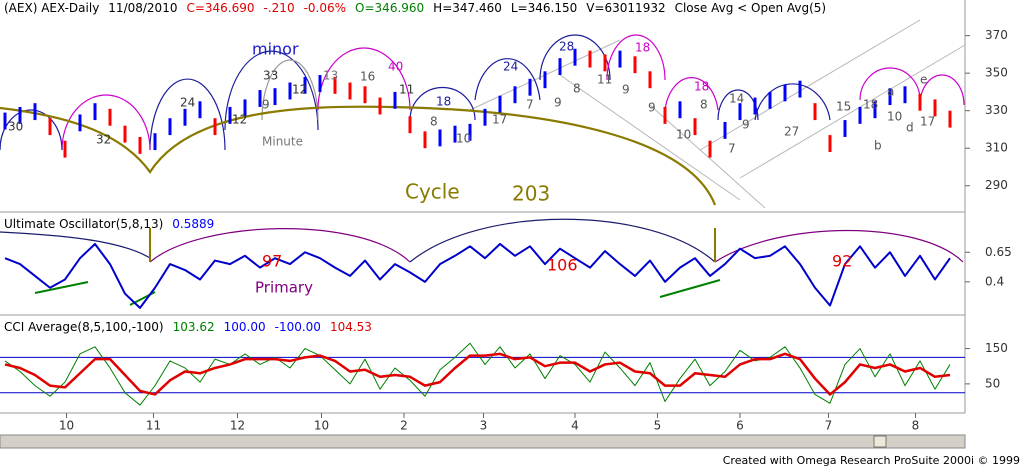 Image resolution: width=1024 pixels, height=472 pixels. What do you see at coordinates (923, 80) in the screenshot?
I see `annotation: e` at bounding box center [923, 80].